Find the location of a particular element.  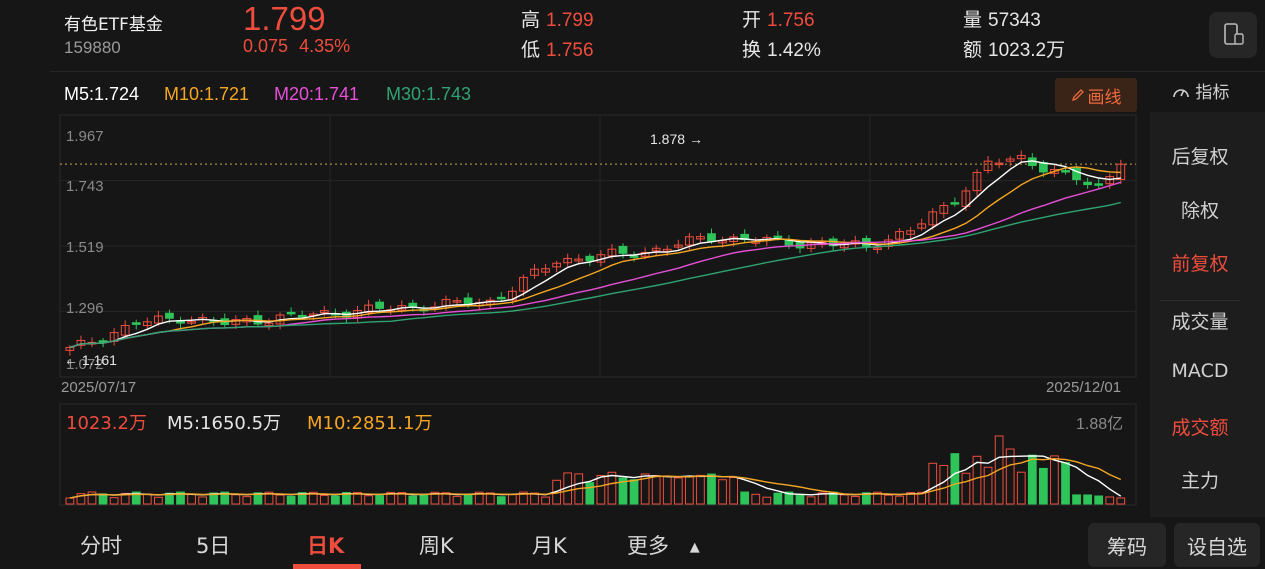

low-marker-value: 1.161 is located at coordinates (99, 360).